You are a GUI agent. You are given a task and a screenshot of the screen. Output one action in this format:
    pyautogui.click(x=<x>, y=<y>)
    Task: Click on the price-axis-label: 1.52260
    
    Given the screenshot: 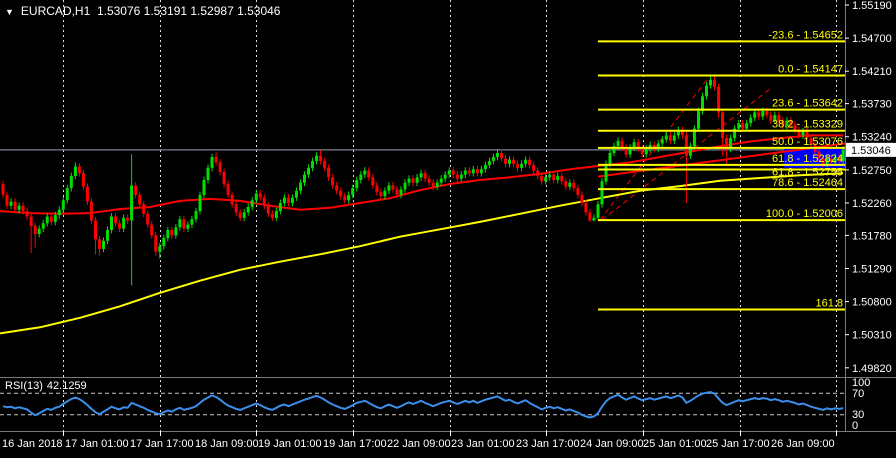 What is the action you would take?
    pyautogui.click(x=872, y=204)
    